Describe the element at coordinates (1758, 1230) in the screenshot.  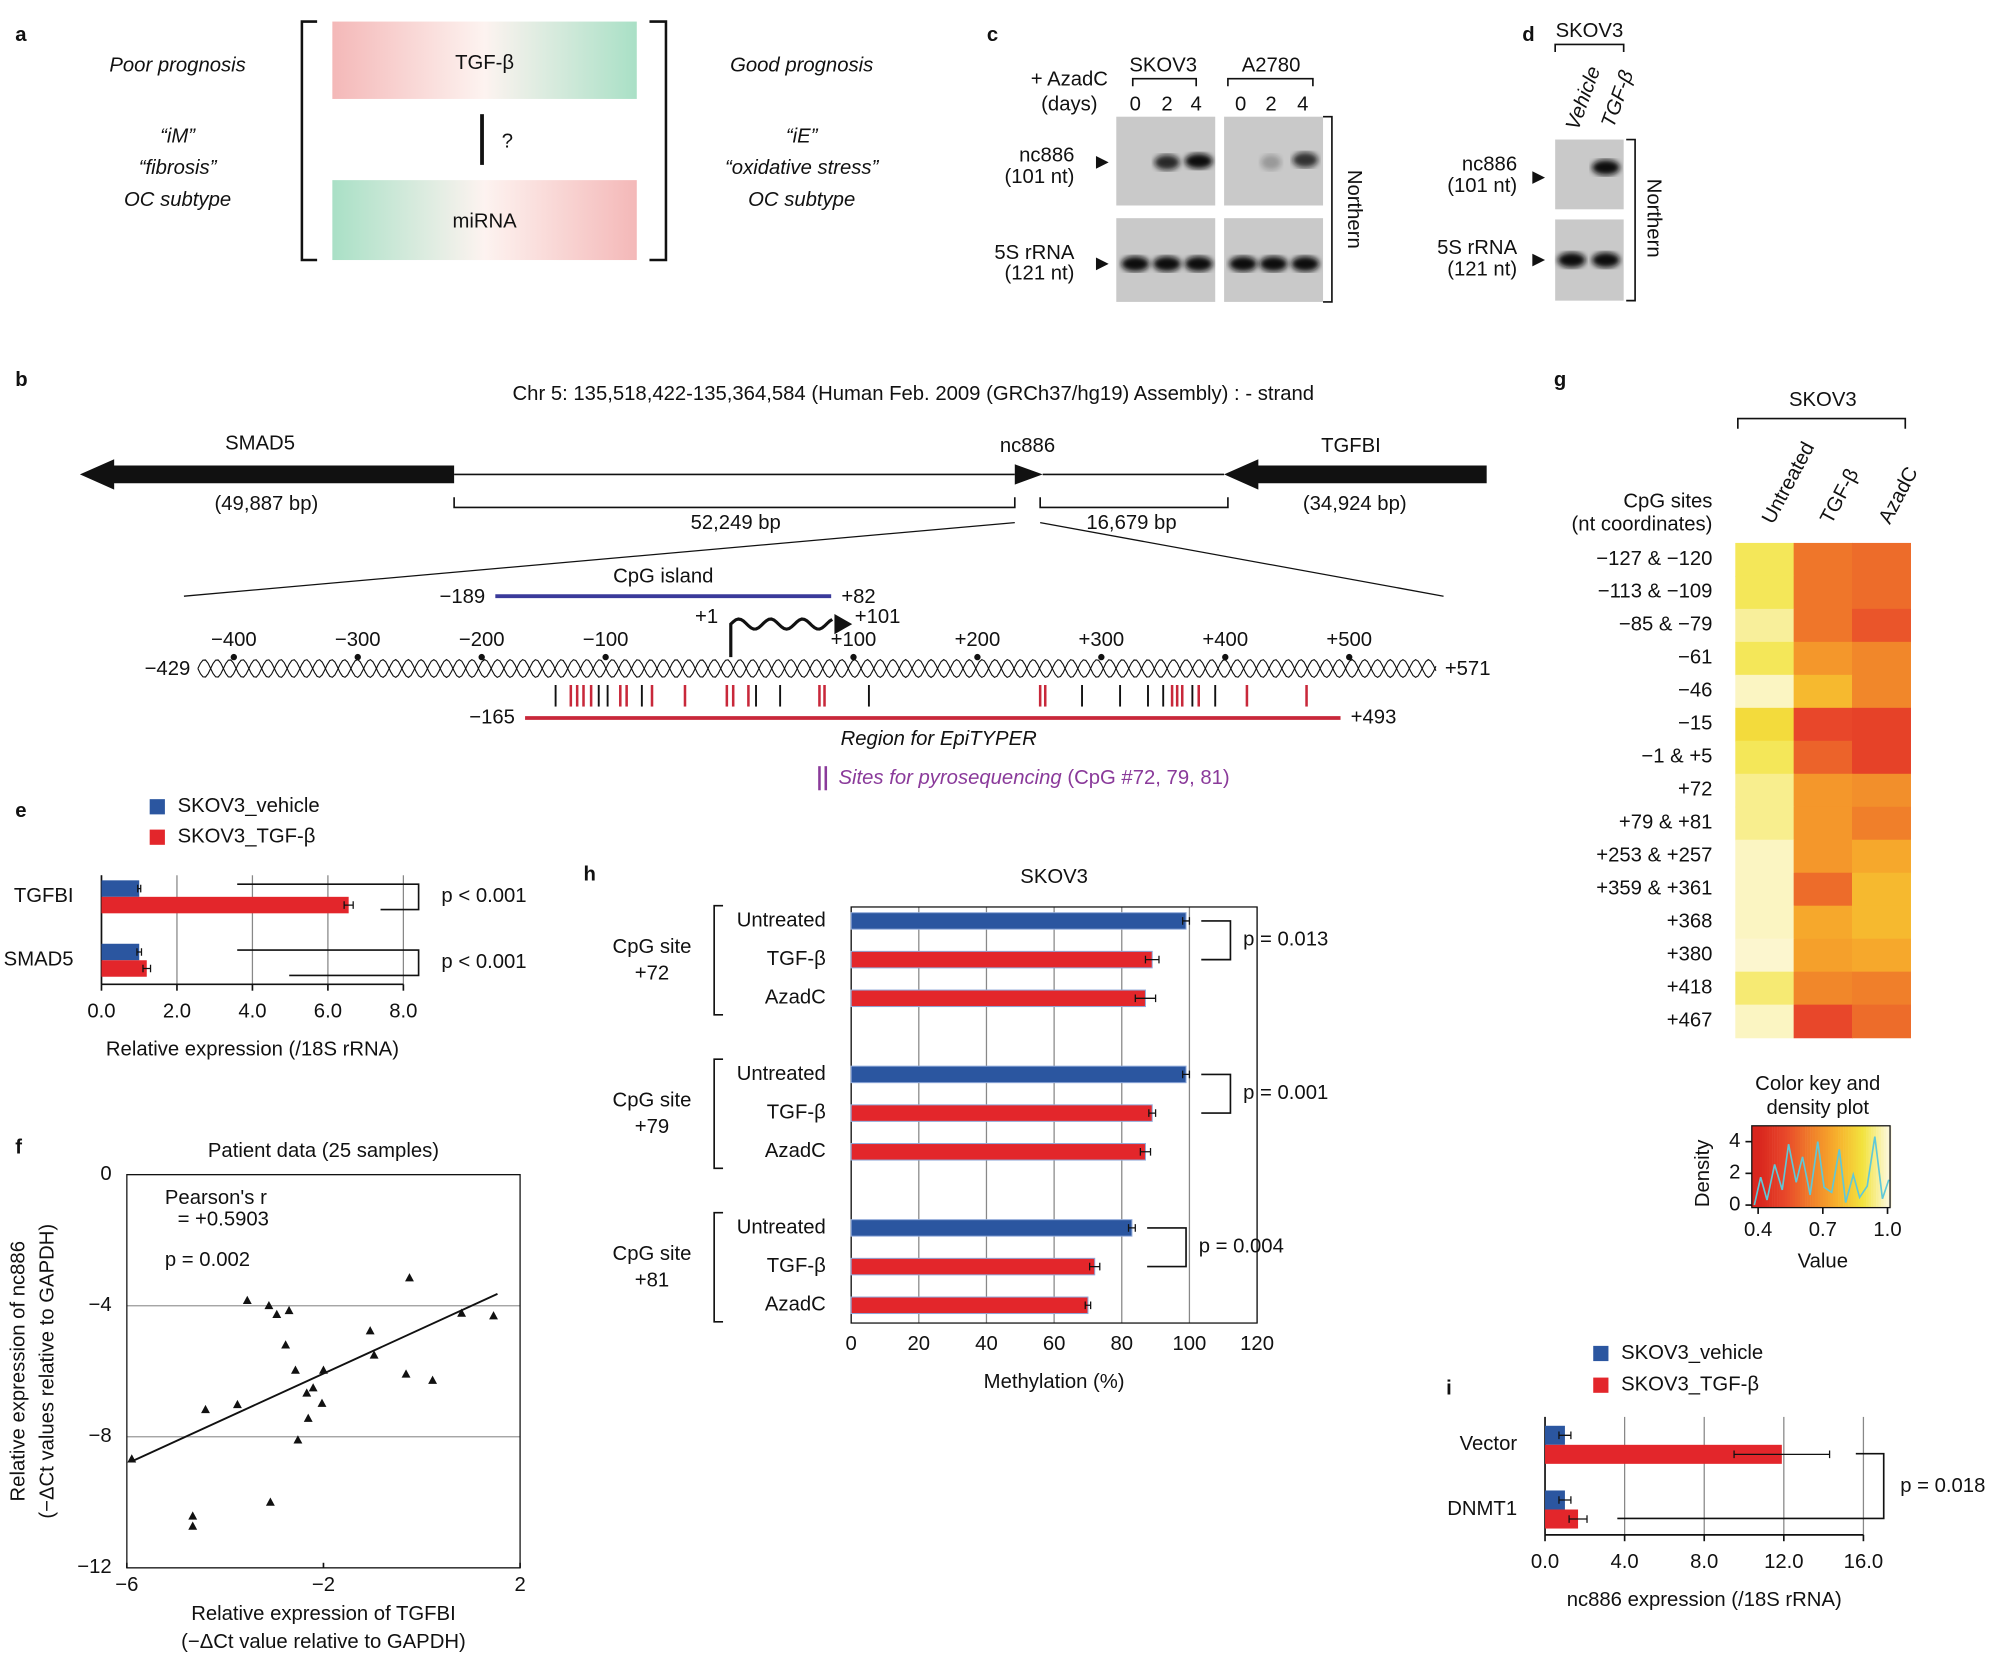
I see `x-tick-label: 0.4` at that location.